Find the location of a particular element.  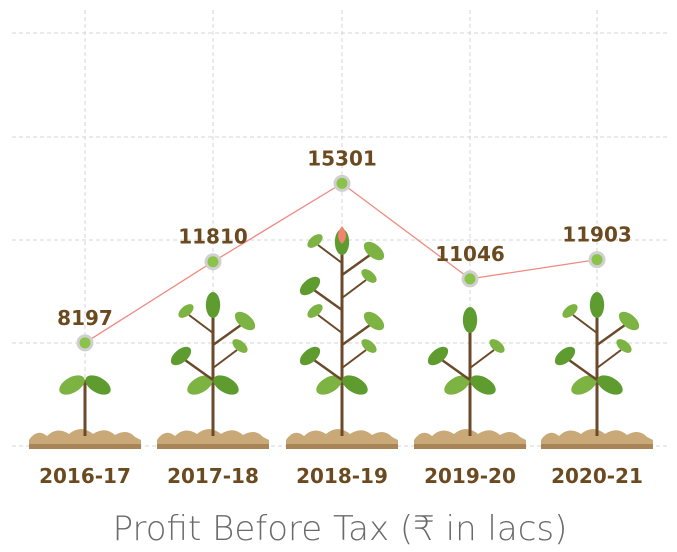

bud is located at coordinates (342, 235).